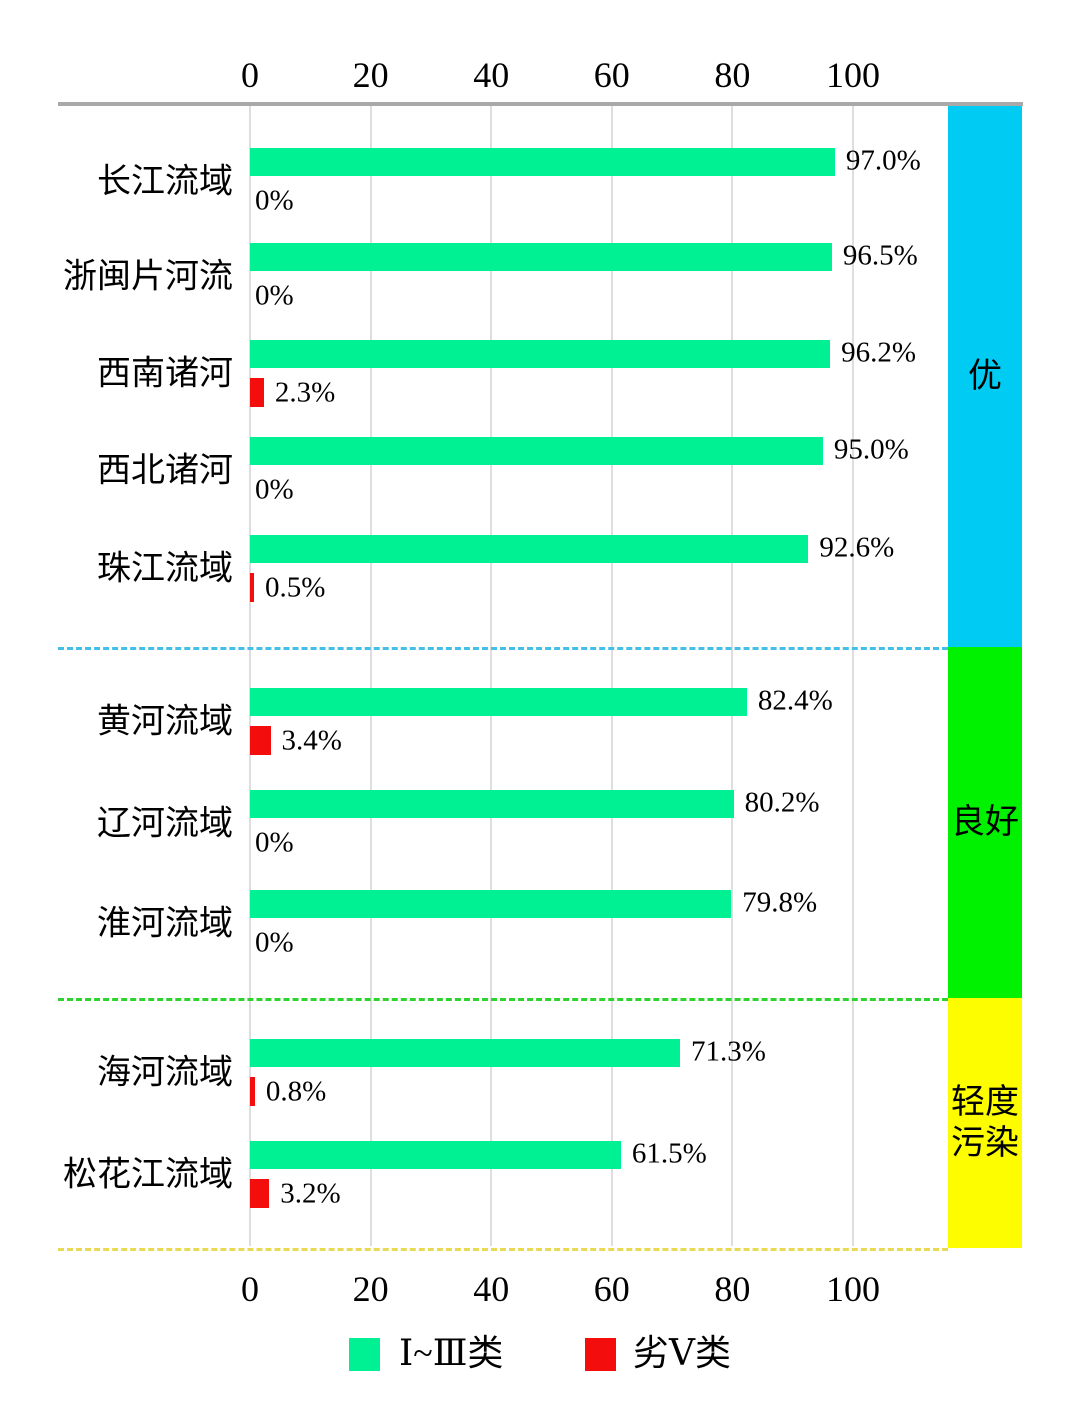  I want to click on river-label: 长江流域, so click(165, 182).